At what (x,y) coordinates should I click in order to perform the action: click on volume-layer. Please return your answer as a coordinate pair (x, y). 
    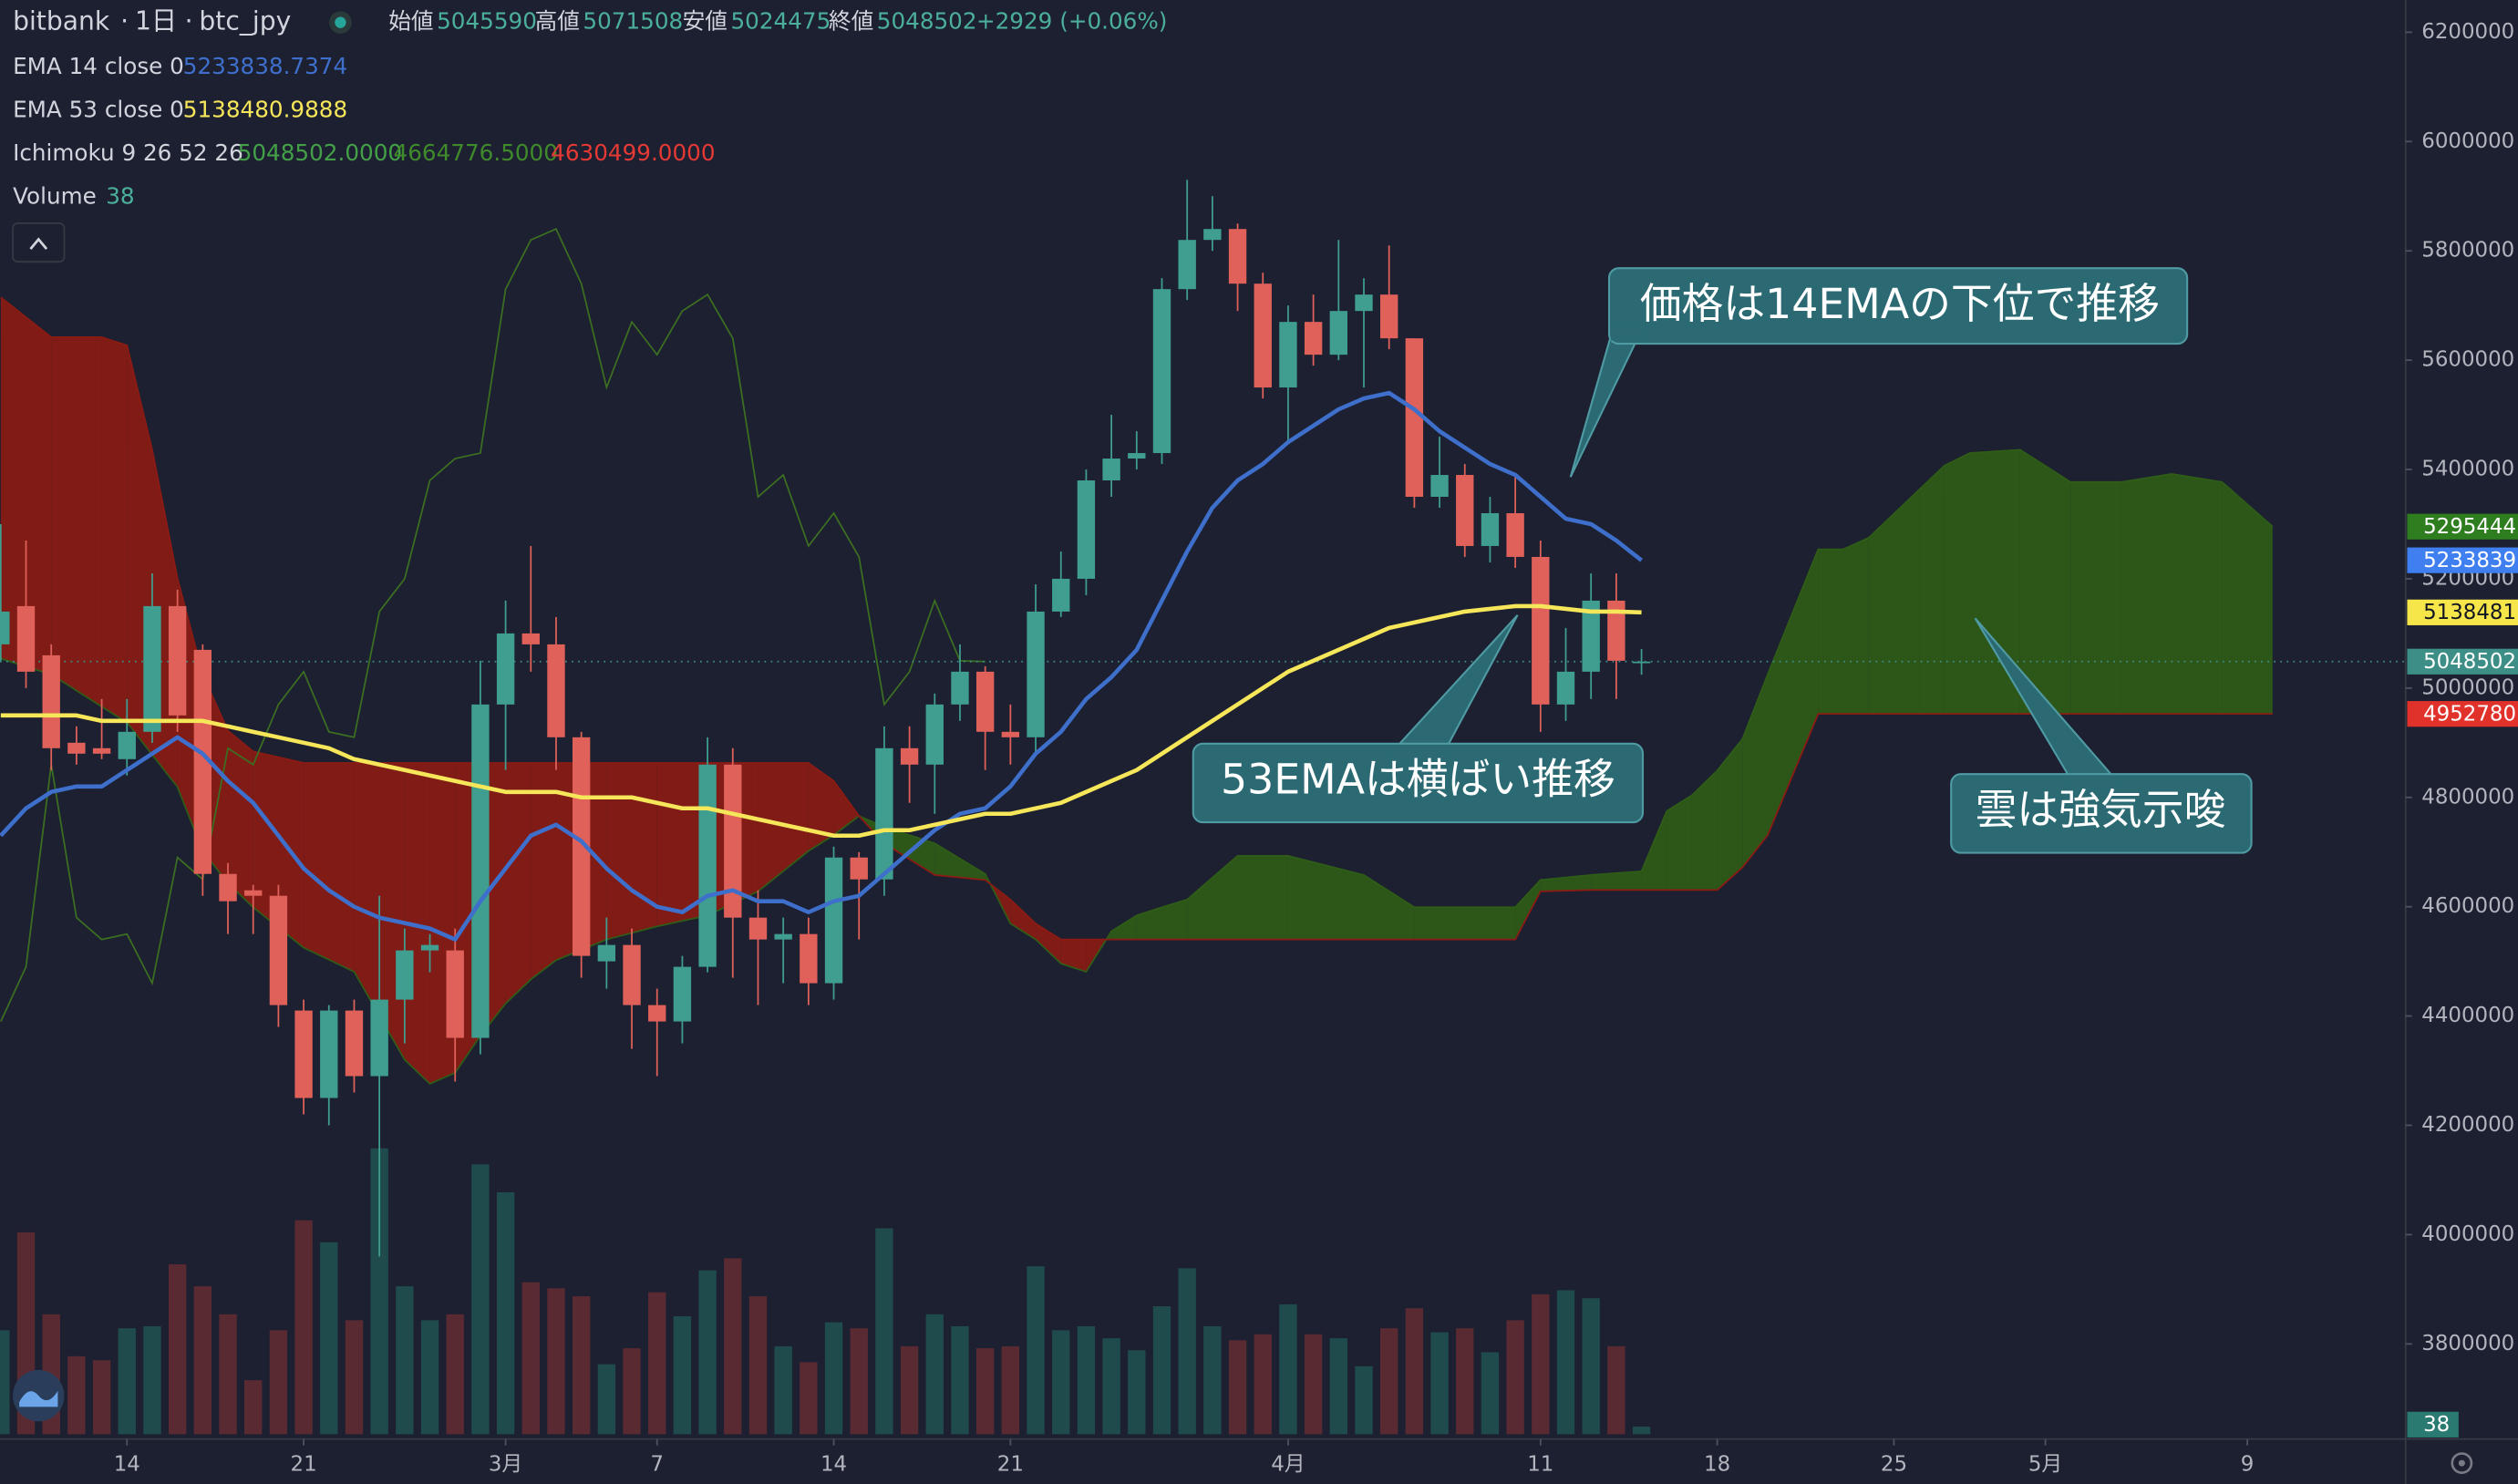
    Looking at the image, I should click on (825, 1291).